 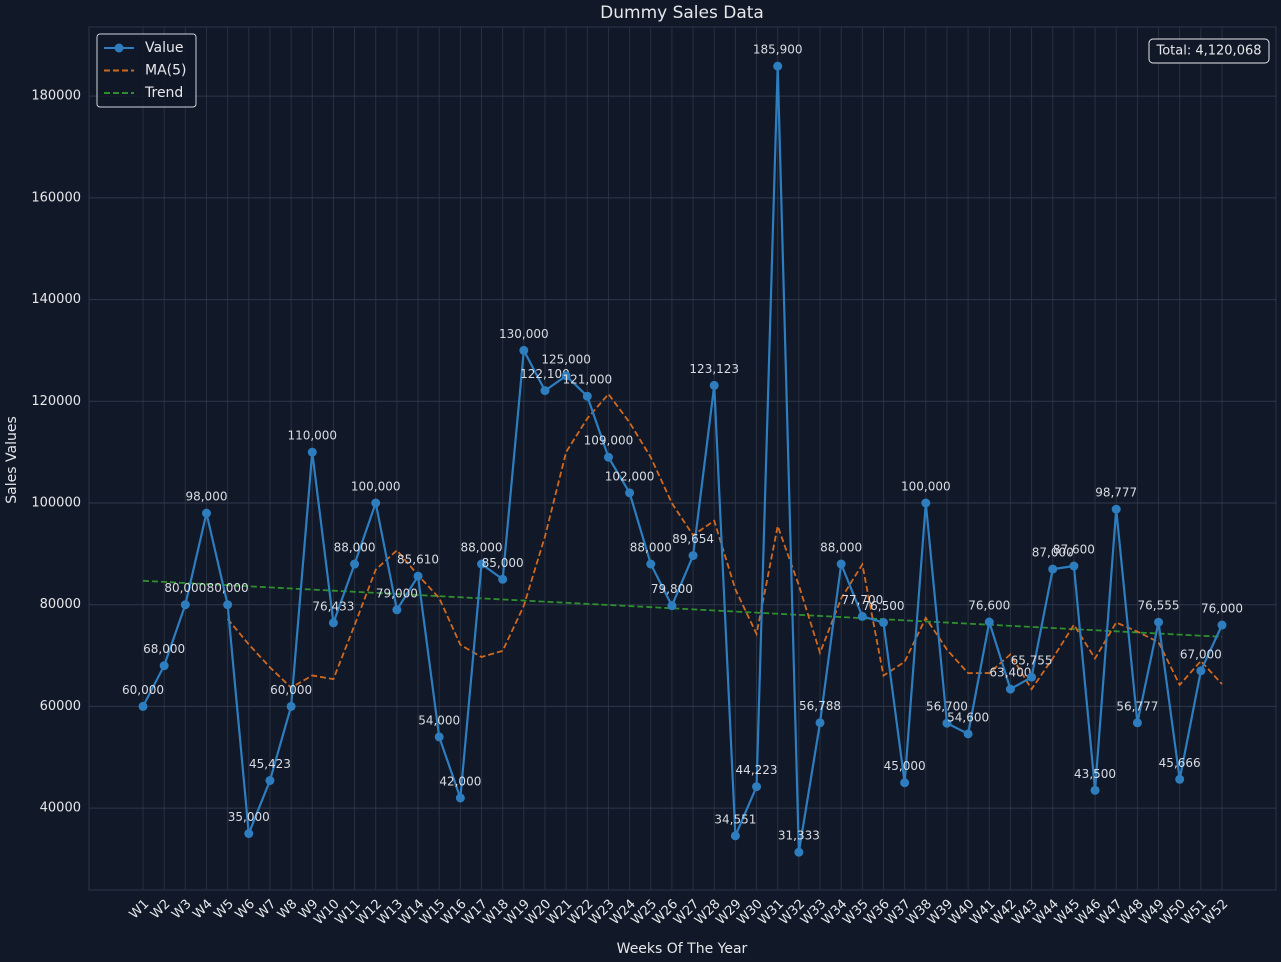 I want to click on value-label: 87,600, so click(x=1074, y=550).